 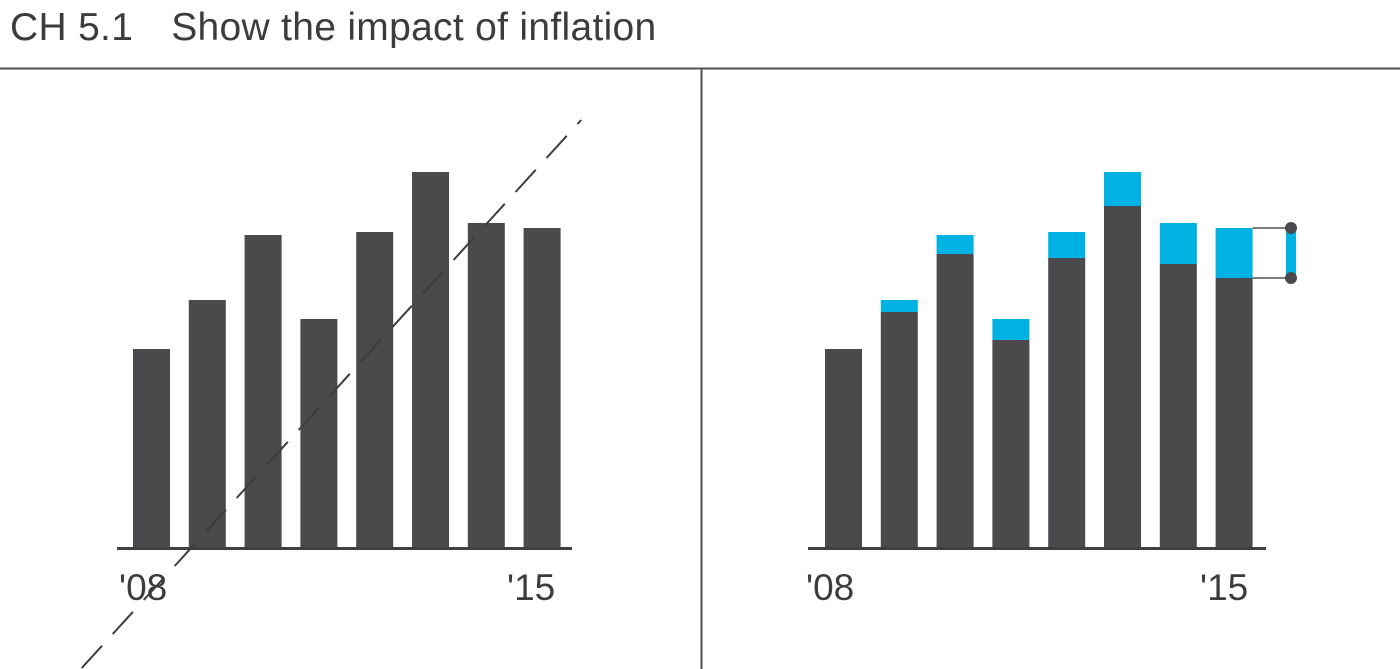 I want to click on chart-header: CH 5.1 Show the impact of inflation, so click(x=333, y=28).